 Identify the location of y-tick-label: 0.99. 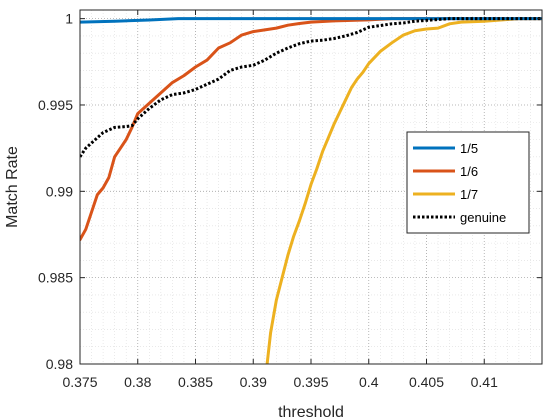
(59, 191).